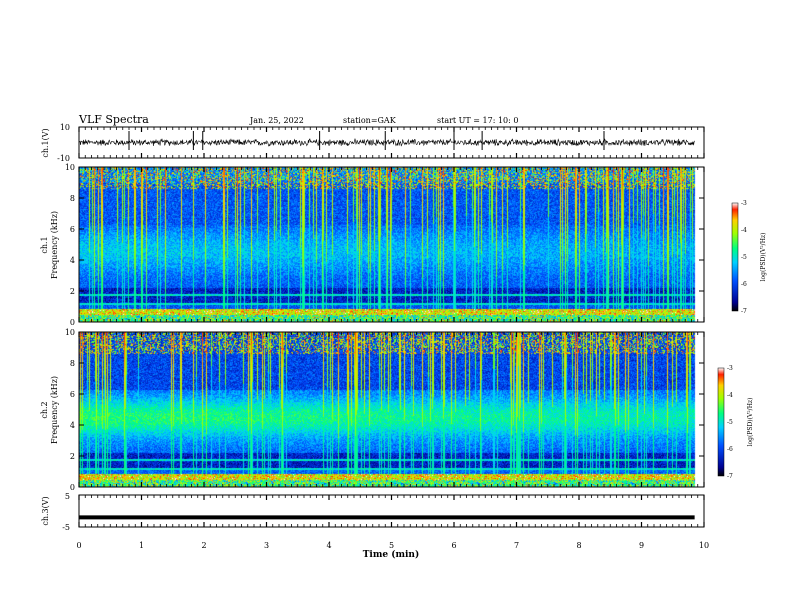  What do you see at coordinates (45, 510) in the screenshot?
I see `ch3-ylabel: ch.3(V)` at bounding box center [45, 510].